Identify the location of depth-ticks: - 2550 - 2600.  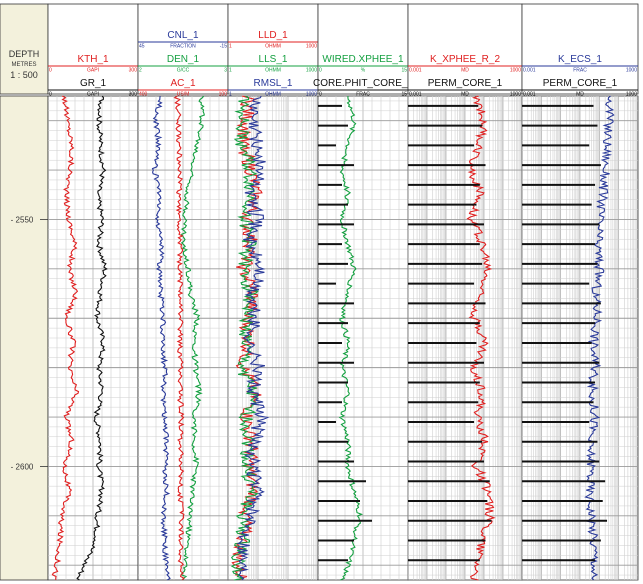
(29, 343).